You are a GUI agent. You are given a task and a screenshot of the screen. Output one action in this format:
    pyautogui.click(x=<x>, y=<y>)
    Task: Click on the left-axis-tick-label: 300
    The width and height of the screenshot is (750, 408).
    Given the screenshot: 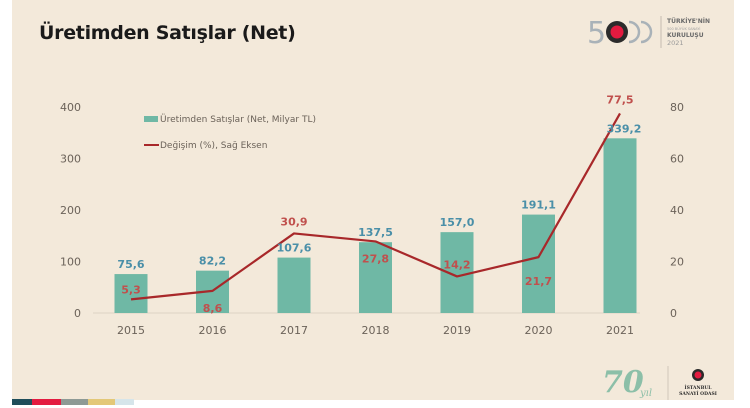 What is the action you would take?
    pyautogui.click(x=70, y=159)
    